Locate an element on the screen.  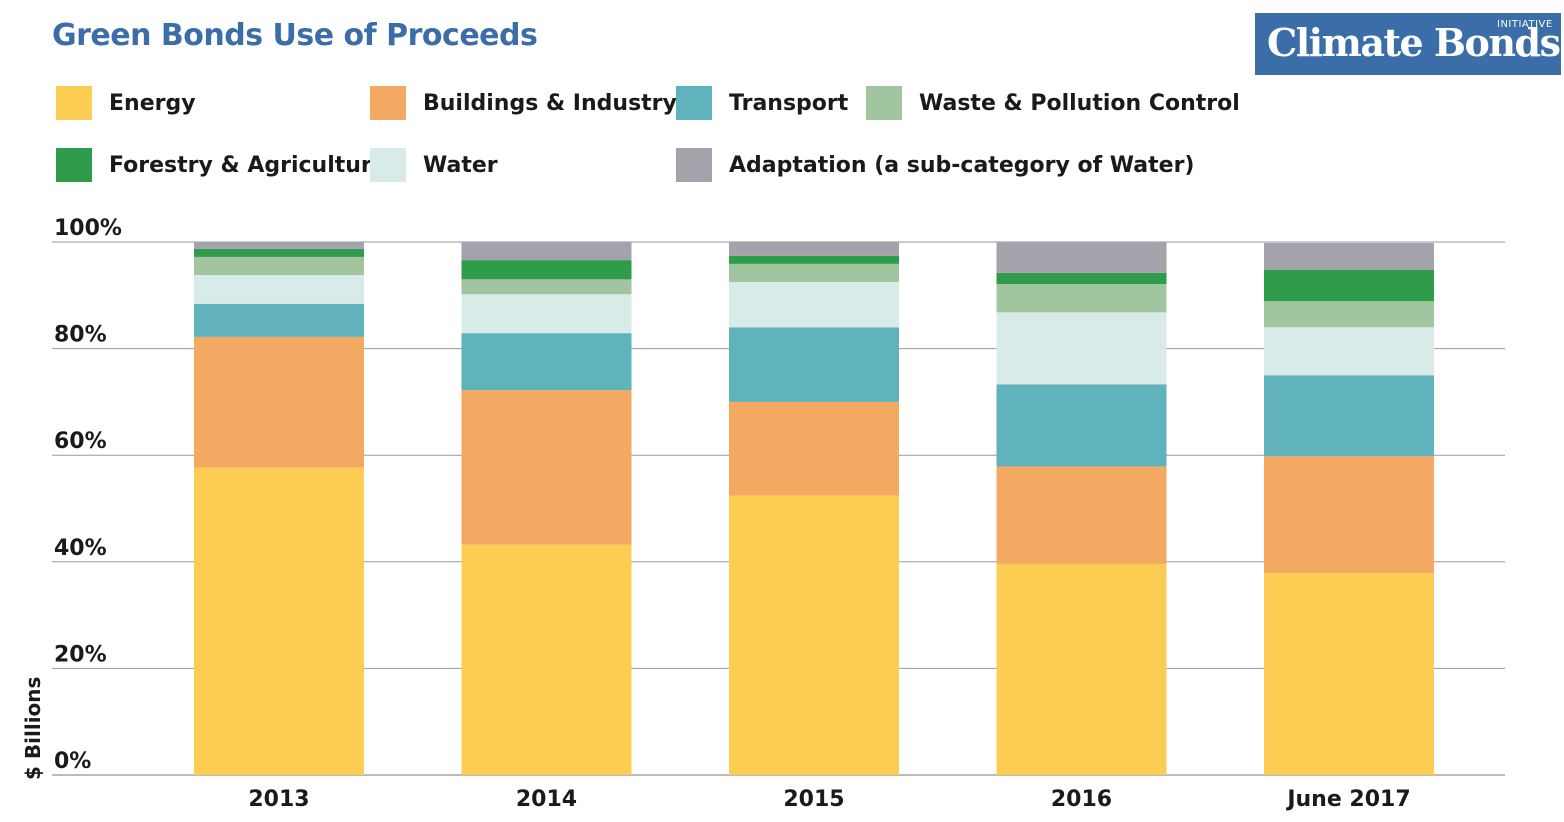
bar-energy-2014 is located at coordinates (546, 659).